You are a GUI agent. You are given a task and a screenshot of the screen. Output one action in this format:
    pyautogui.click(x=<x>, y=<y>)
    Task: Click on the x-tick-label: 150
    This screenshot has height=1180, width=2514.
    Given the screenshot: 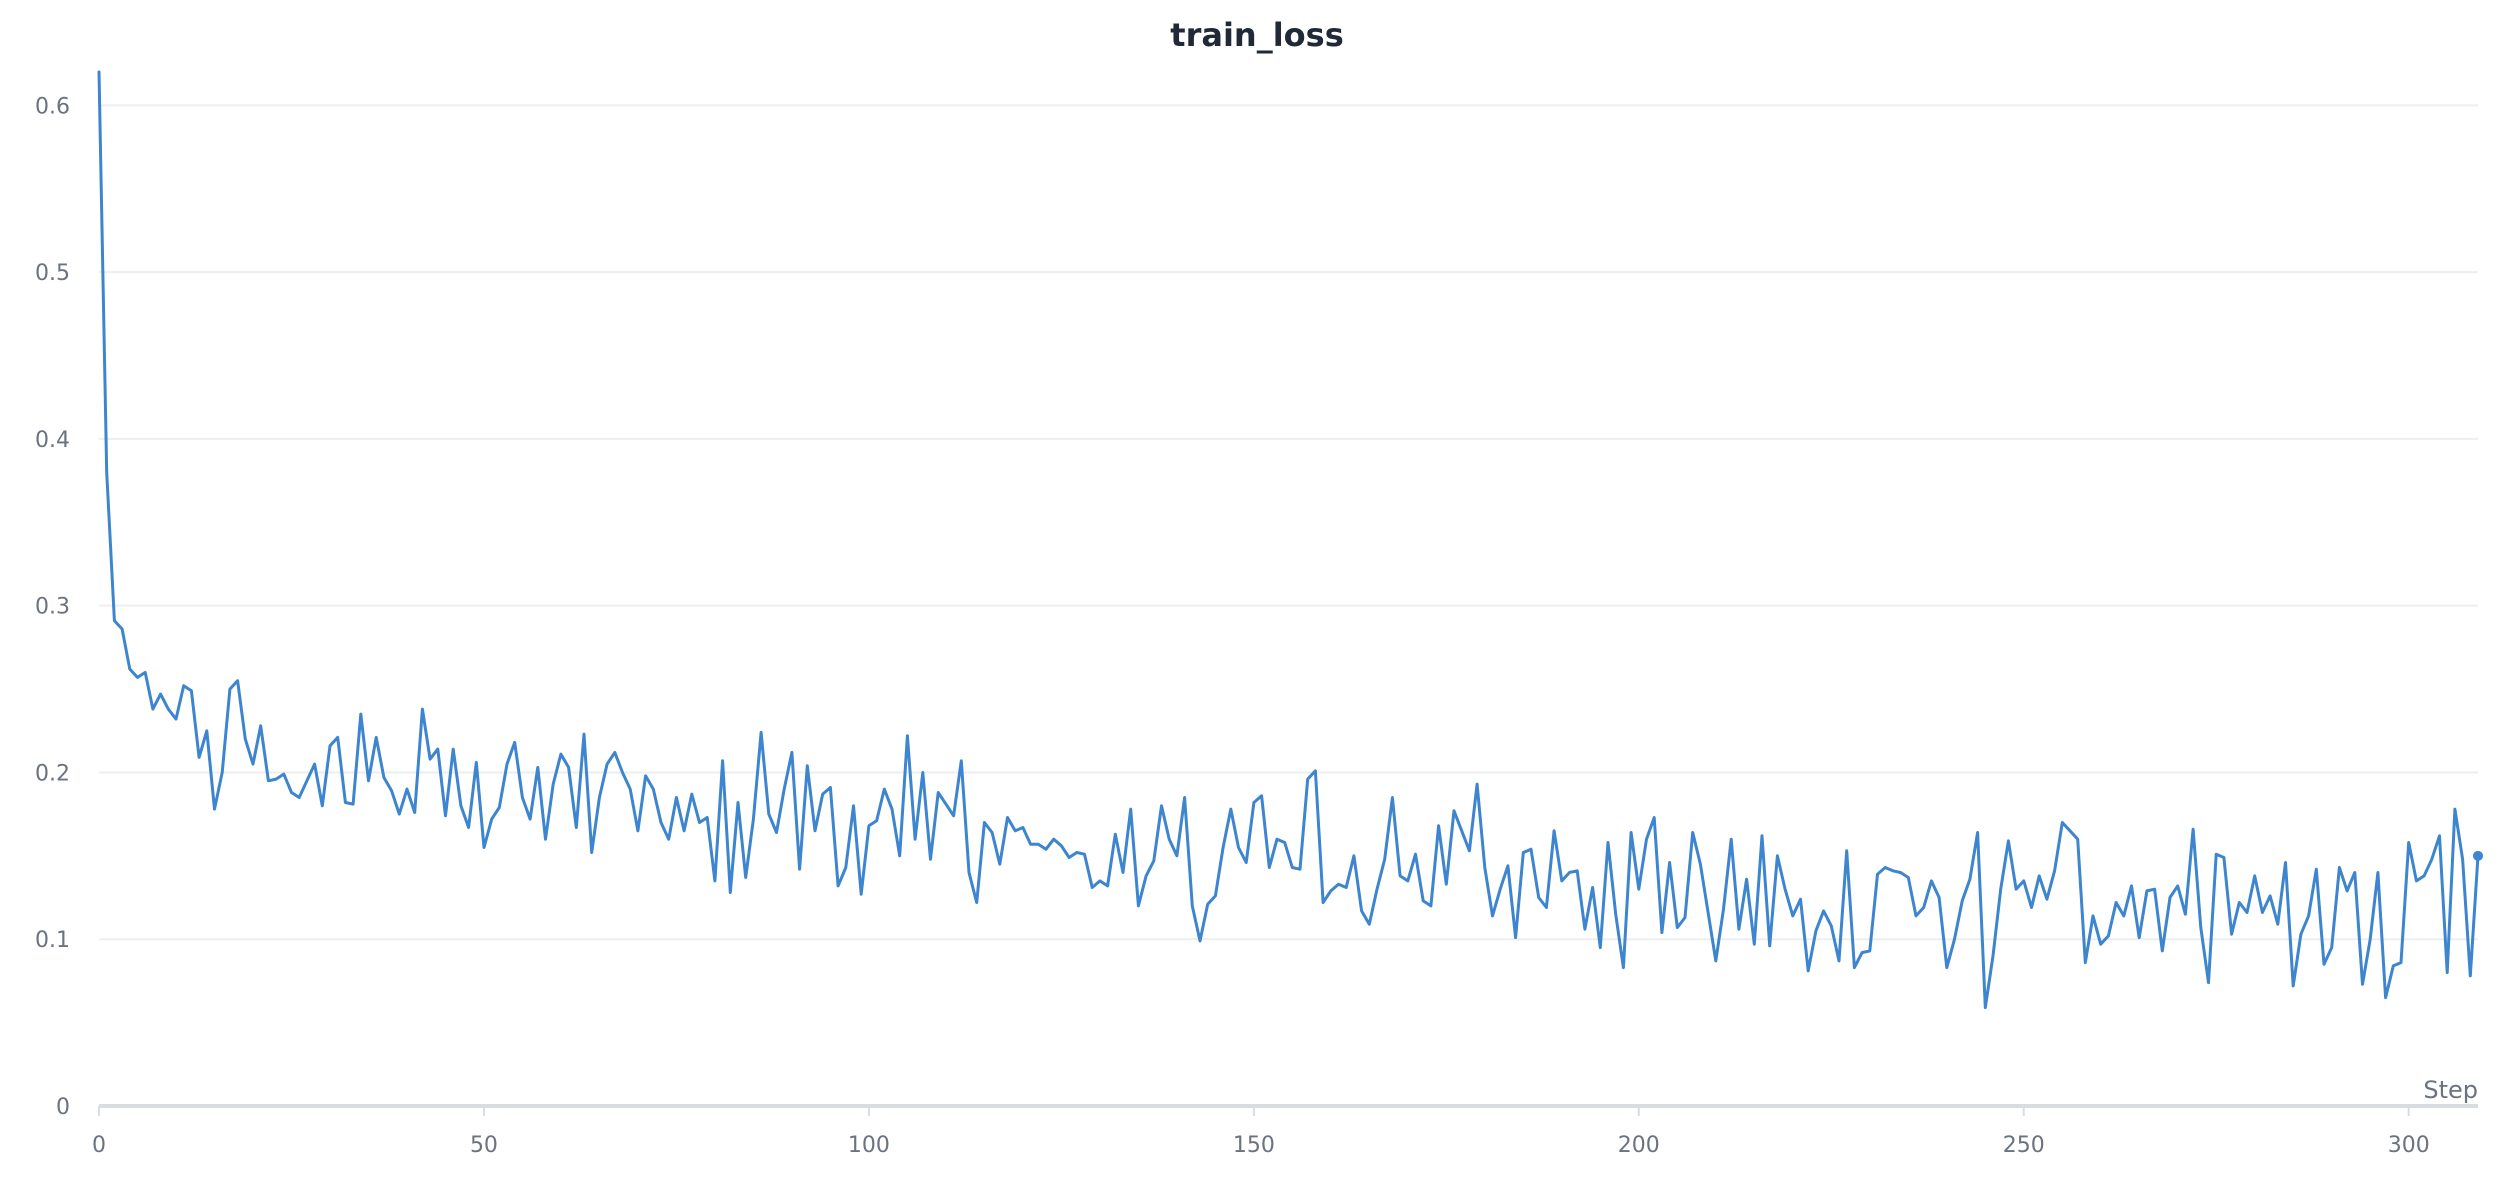 What is the action you would take?
    pyautogui.click(x=1254, y=1145)
    